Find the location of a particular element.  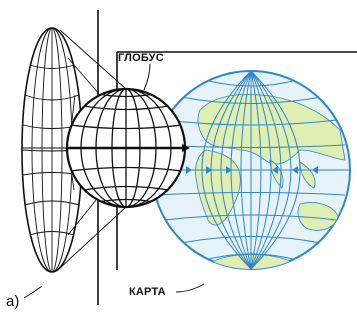

globe-label: ГЛОБУС is located at coordinates (141, 58).